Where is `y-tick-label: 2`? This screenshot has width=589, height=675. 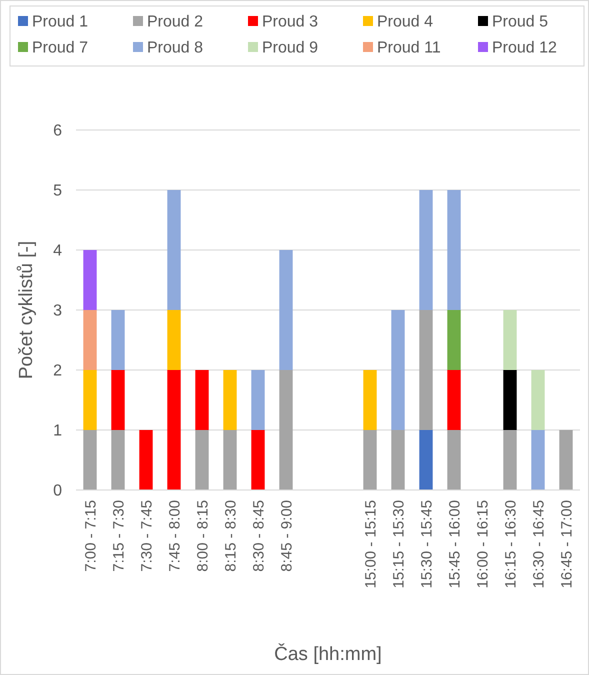
y-tick-label: 2 is located at coordinates (57, 371).